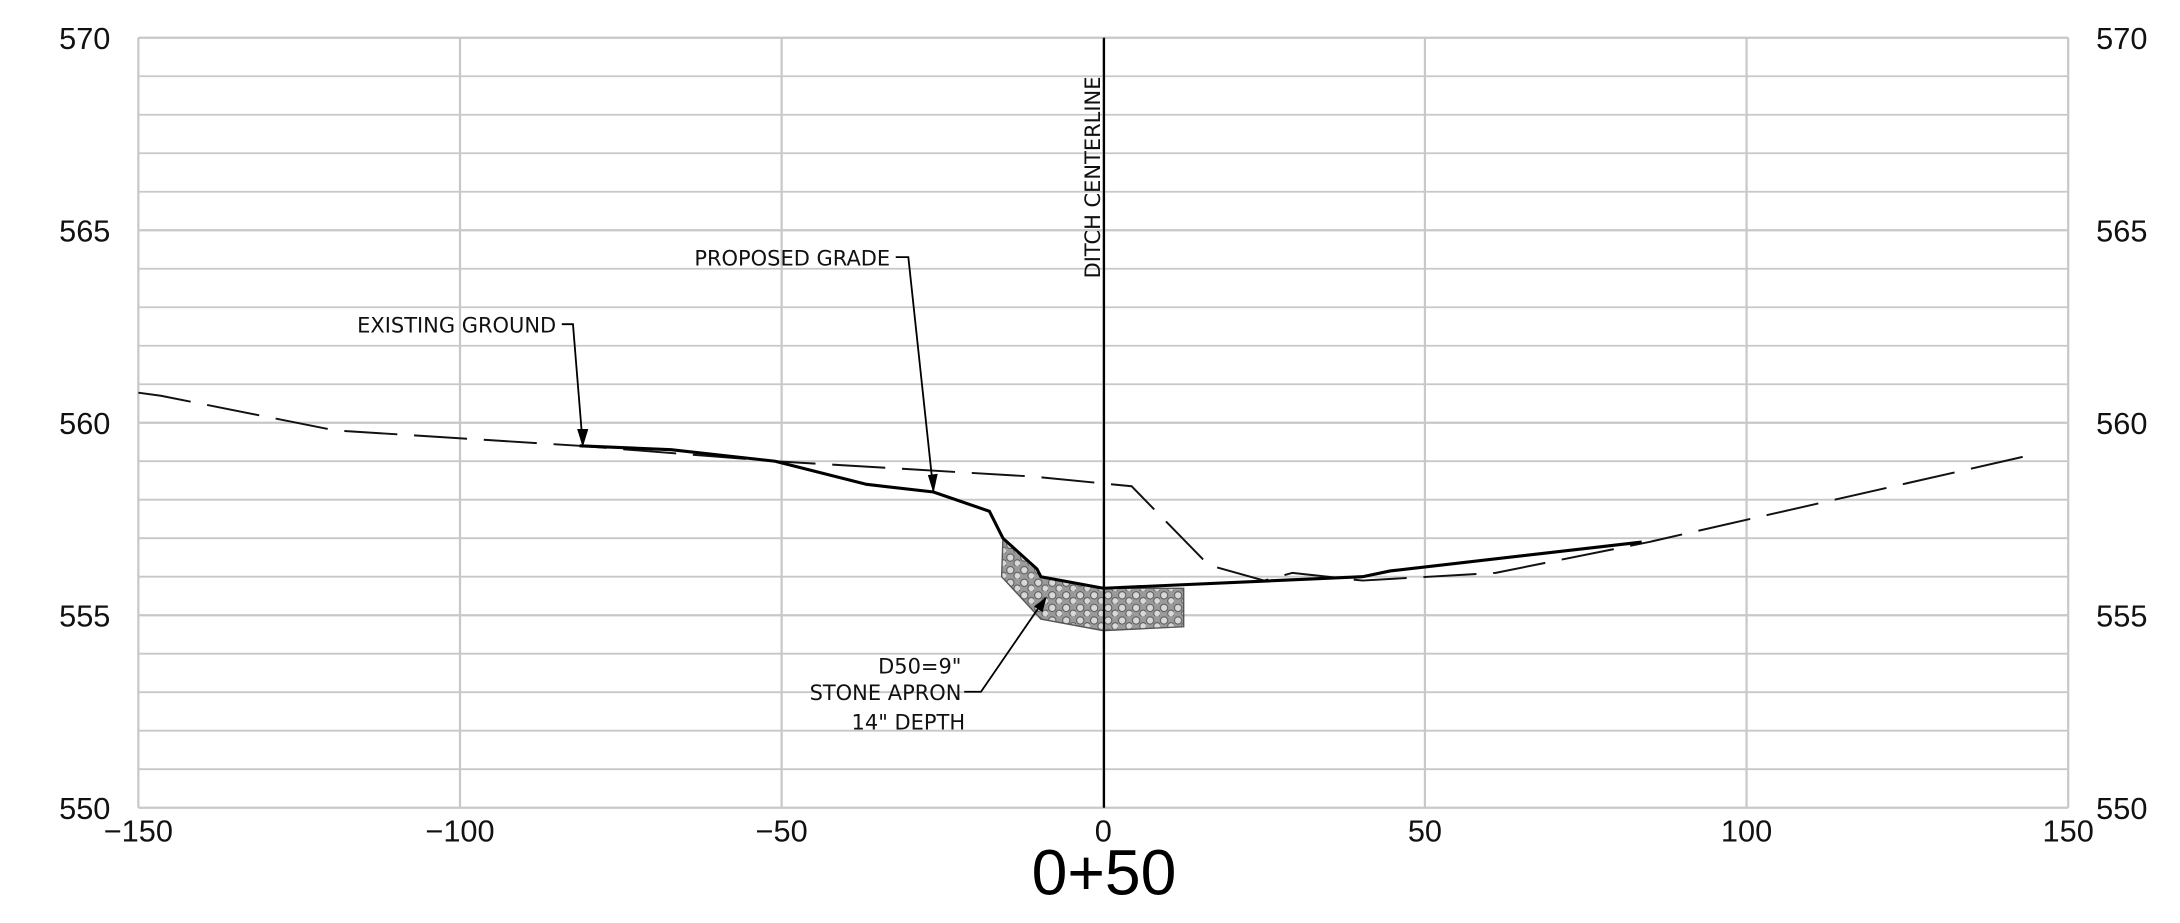 This screenshot has width=2180, height=923. Describe the element at coordinates (782, 830) in the screenshot. I see `x-tick-label: −50` at that location.